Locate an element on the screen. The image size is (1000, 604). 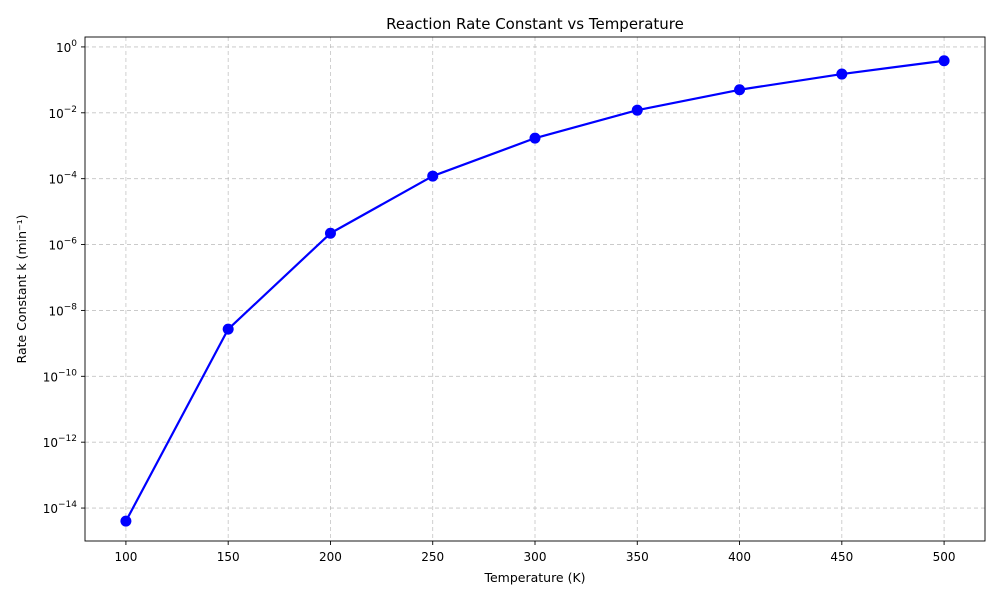
x-axis-label: Temperature (K) is located at coordinates (534, 577).